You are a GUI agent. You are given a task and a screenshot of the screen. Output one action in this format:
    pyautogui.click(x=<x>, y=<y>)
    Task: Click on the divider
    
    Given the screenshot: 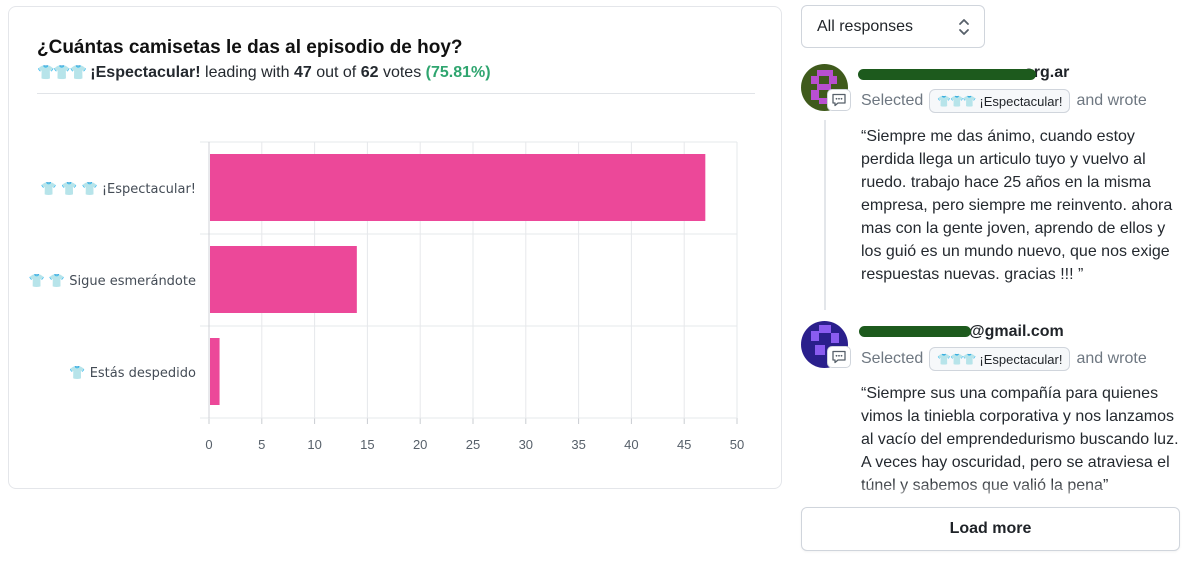 What is the action you would take?
    pyautogui.click(x=396, y=93)
    